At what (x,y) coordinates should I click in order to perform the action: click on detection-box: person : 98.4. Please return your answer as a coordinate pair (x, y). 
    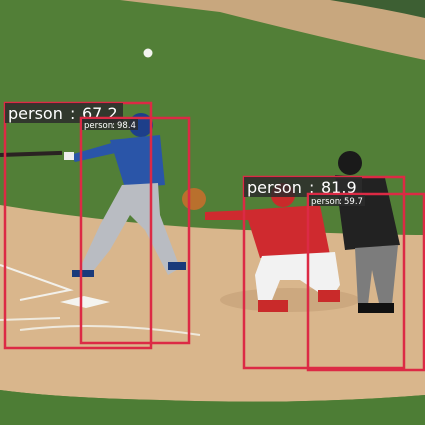
    Looking at the image, I should click on (135, 230).